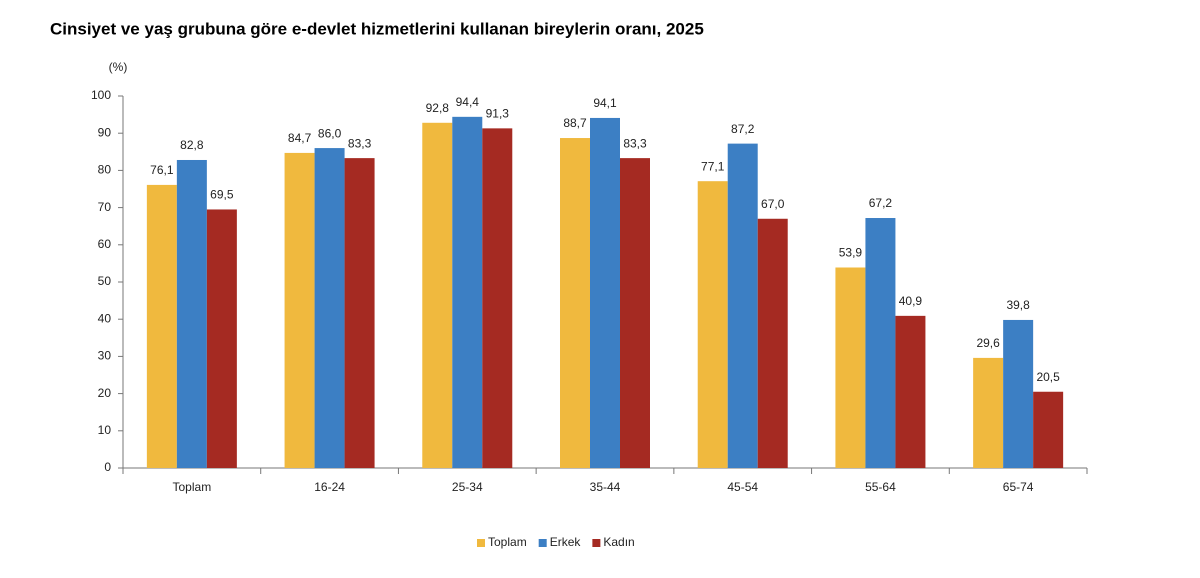  I want to click on value-label: 40,9, so click(911, 301).